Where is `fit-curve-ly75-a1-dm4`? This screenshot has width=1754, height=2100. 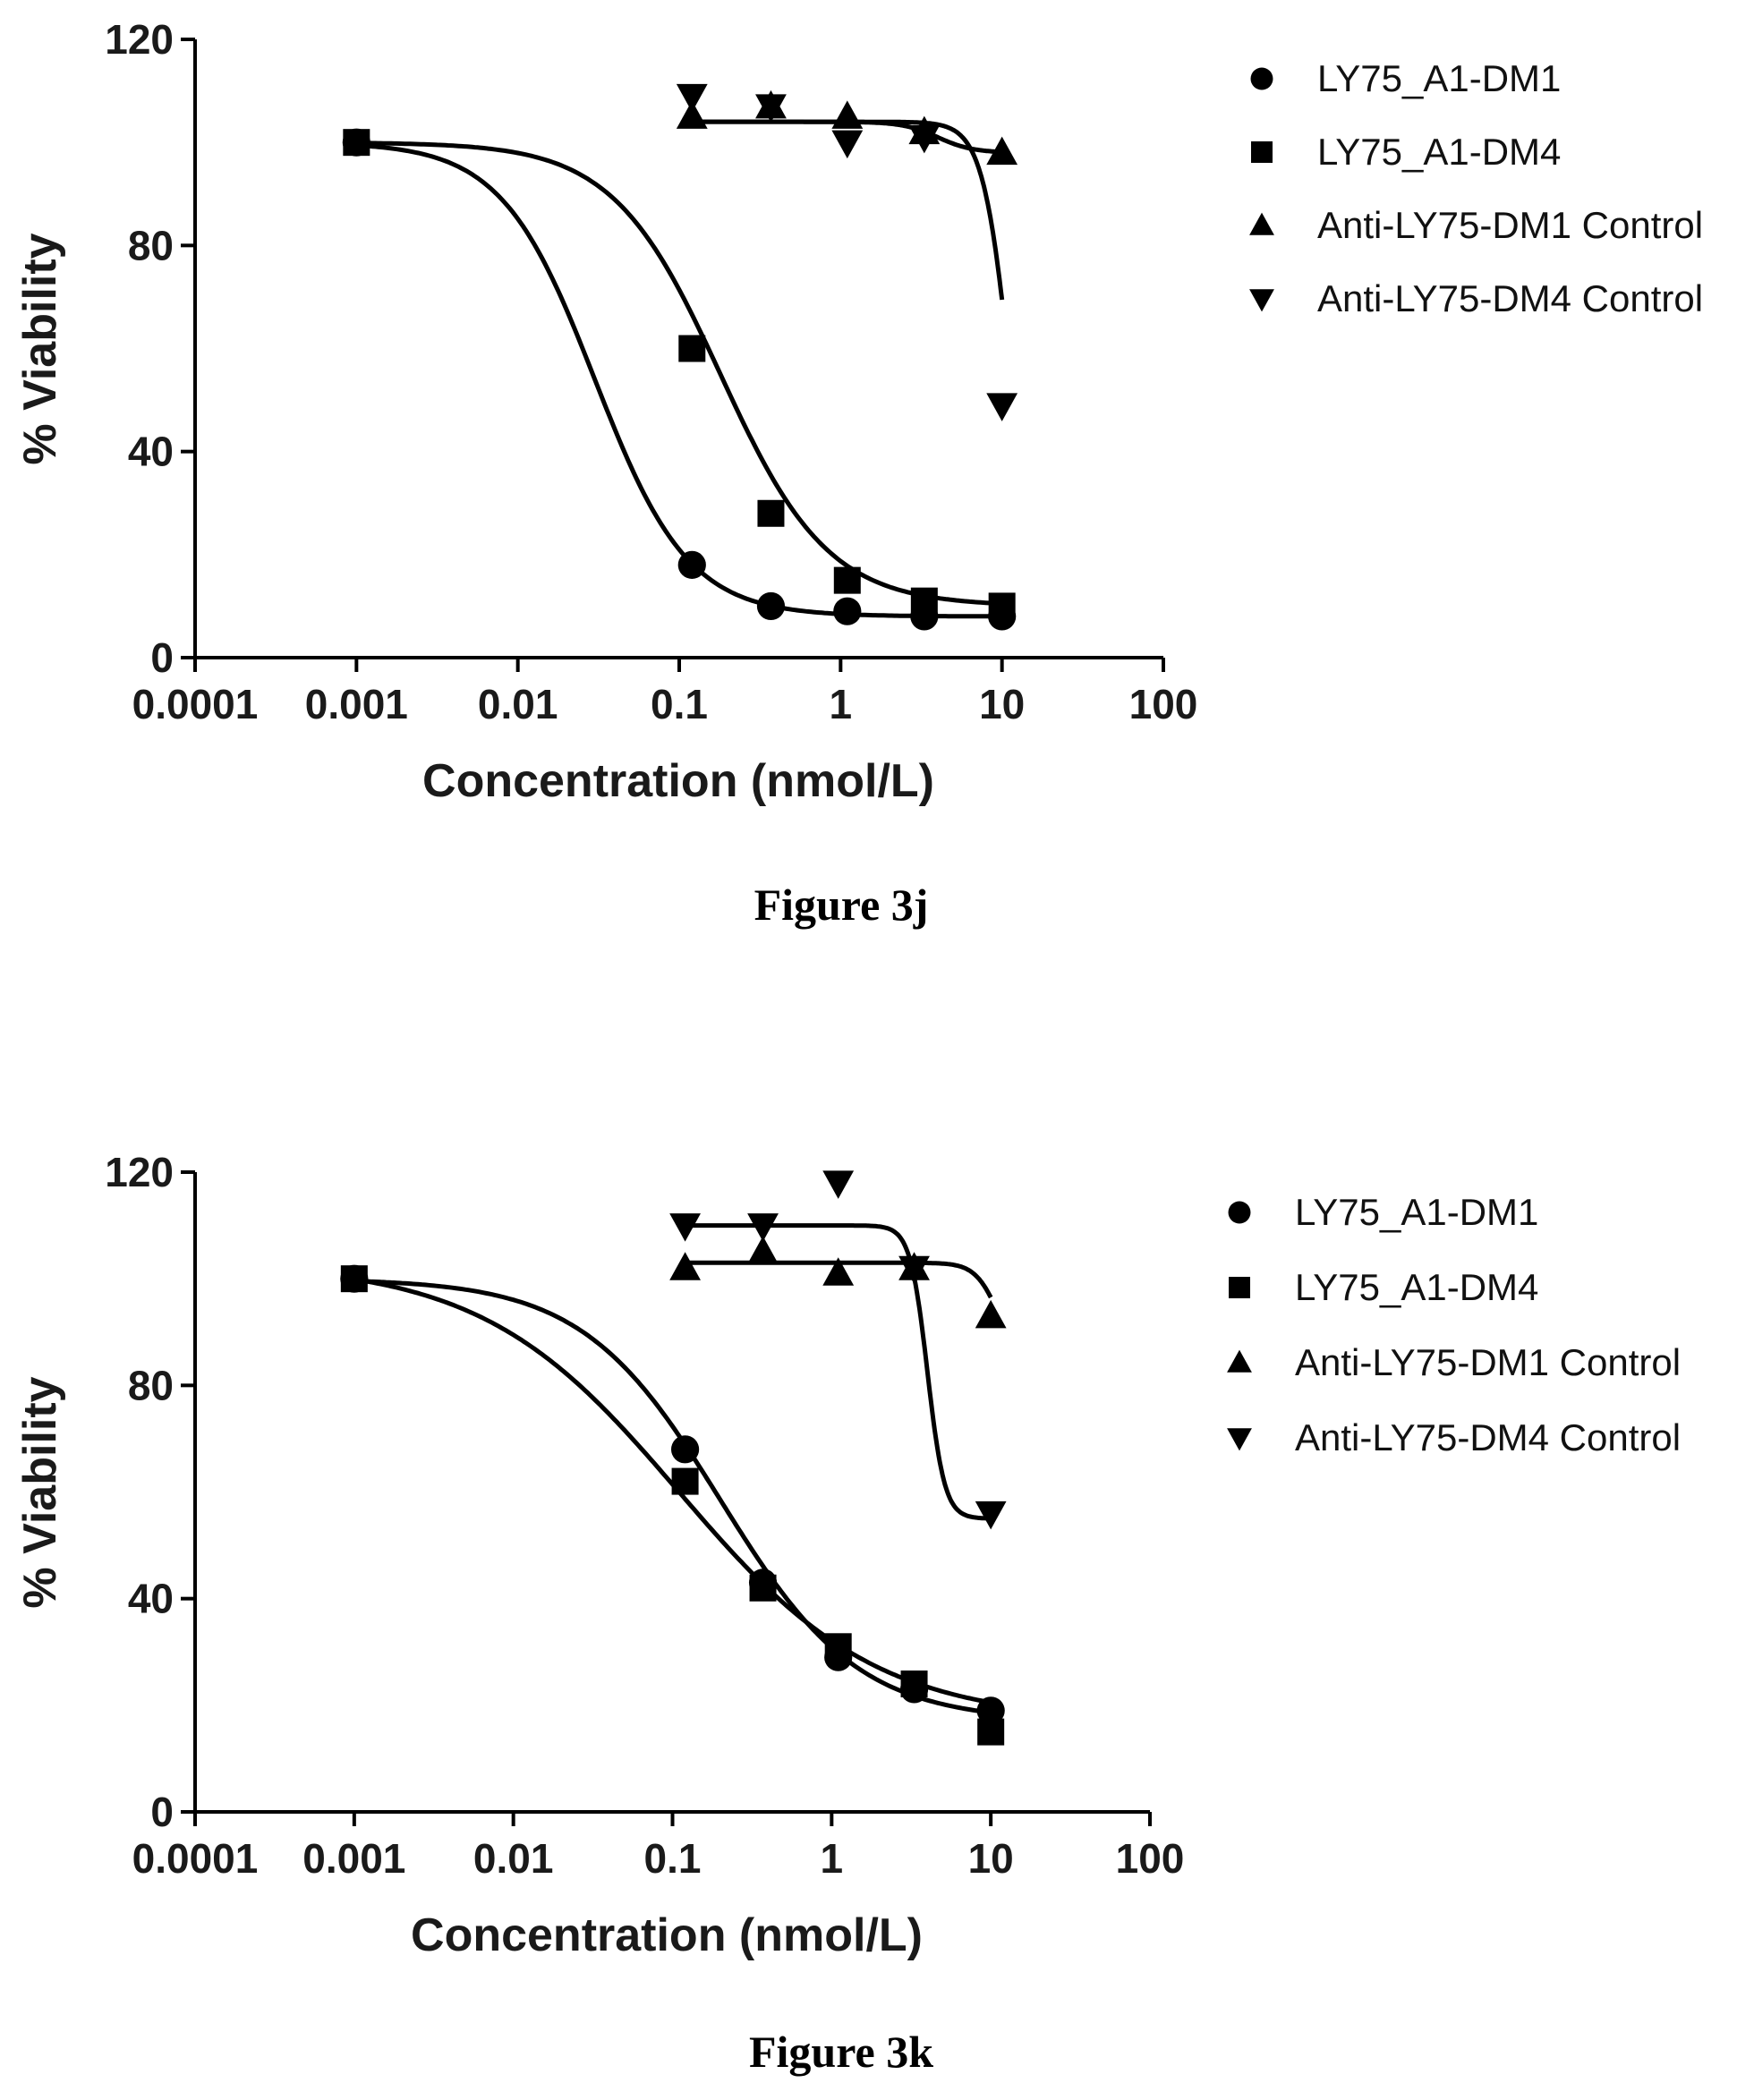
fit-curve-ly75-a1-dm4 is located at coordinates (679, 373).